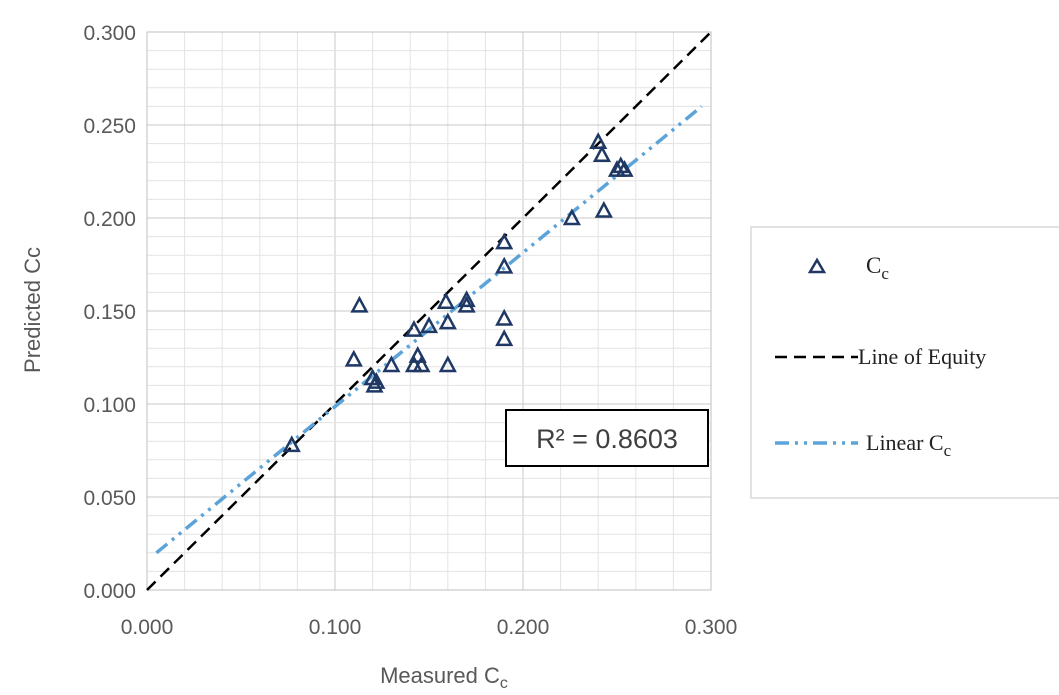  What do you see at coordinates (109, 219) in the screenshot?
I see `y-tick-label: 0.200` at bounding box center [109, 219].